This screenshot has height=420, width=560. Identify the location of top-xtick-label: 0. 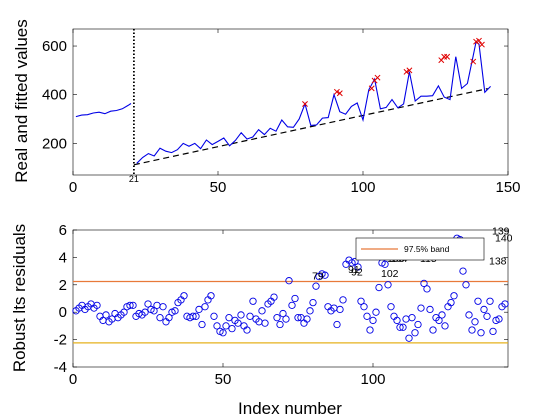
(73, 187).